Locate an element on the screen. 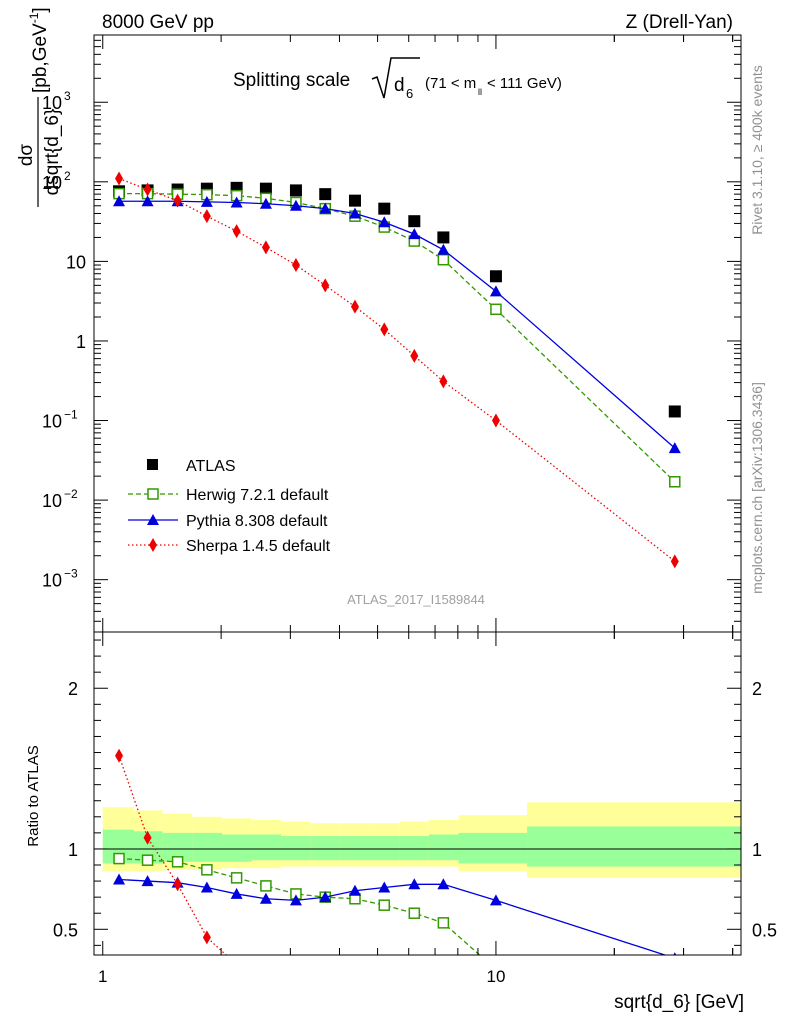 This screenshot has width=786, height=1024. legend-label-pythia: Pythia 8.308 default is located at coordinates (257, 521).